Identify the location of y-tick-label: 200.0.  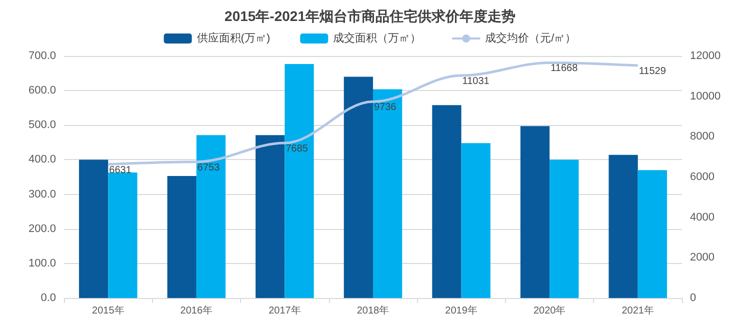
(42, 228).